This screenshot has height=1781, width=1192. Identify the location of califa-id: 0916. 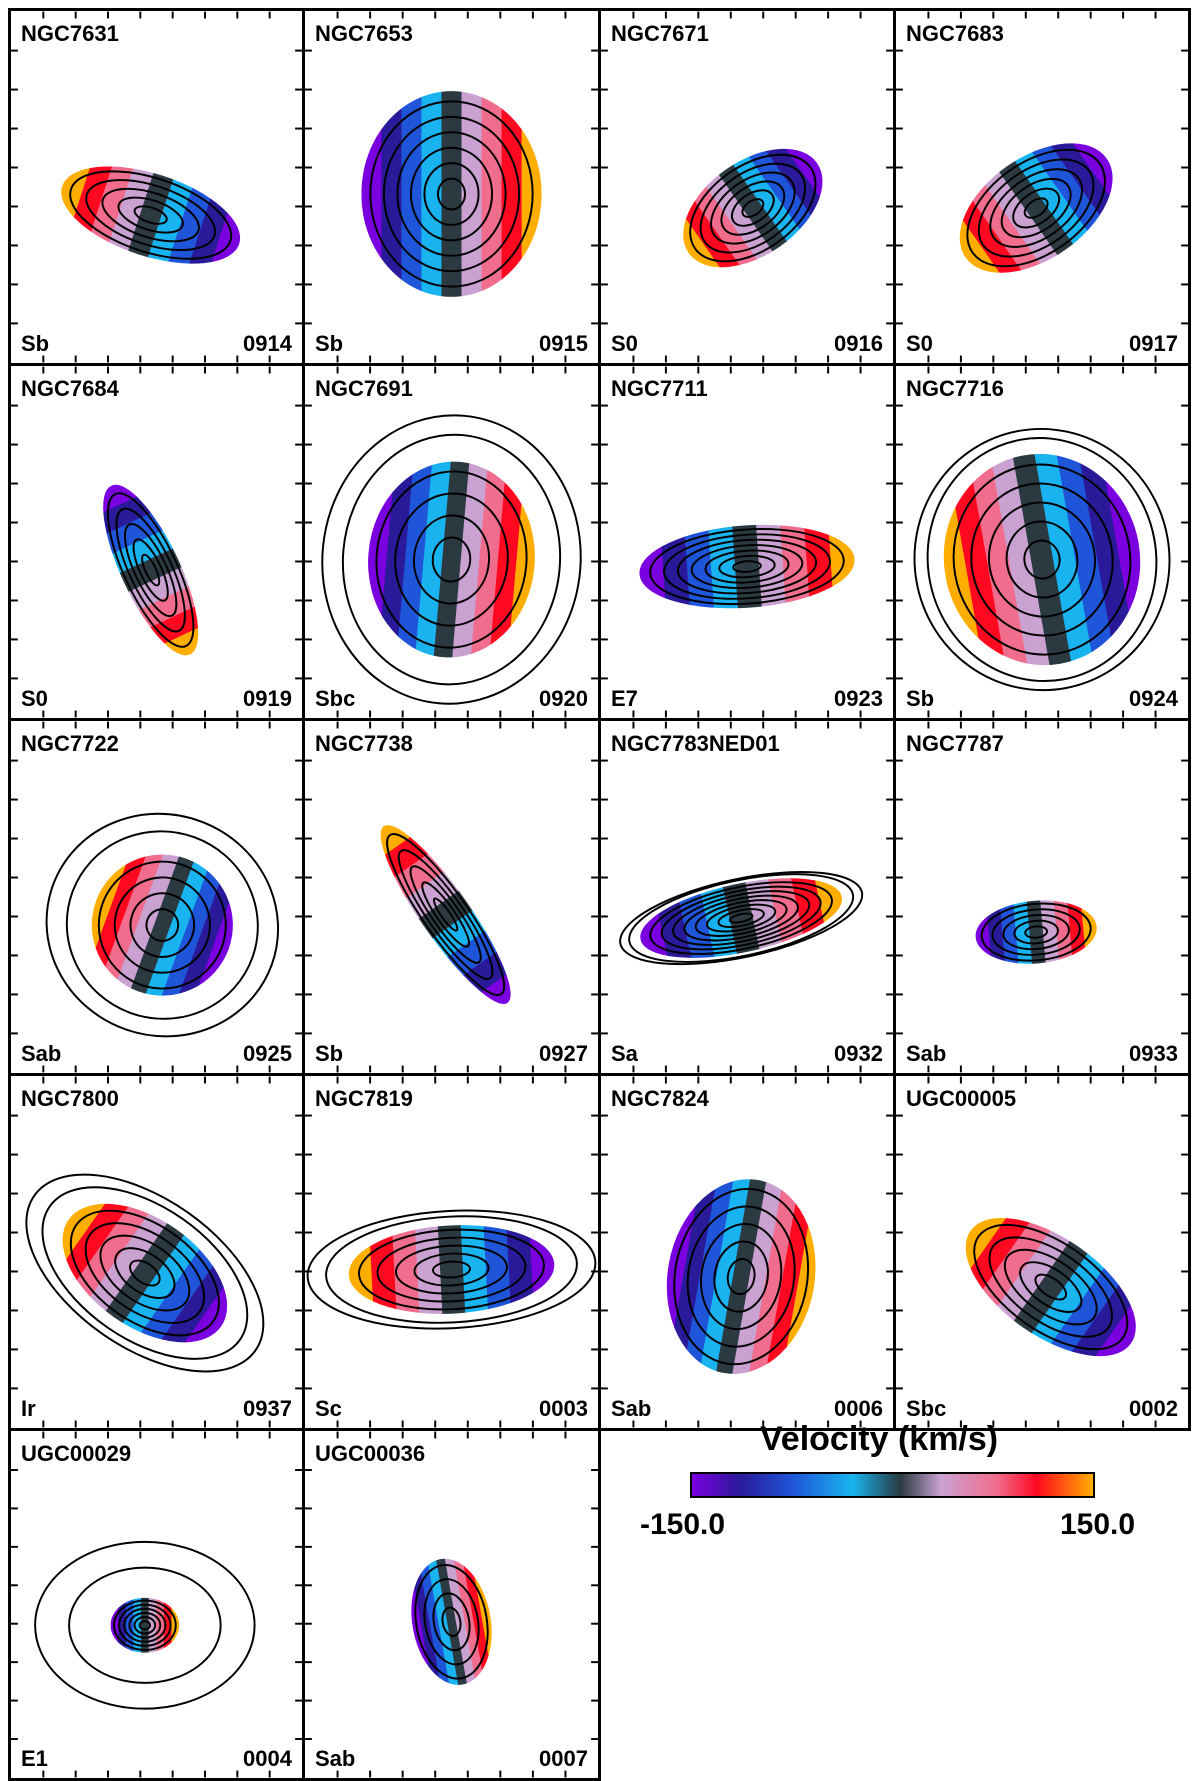
(858, 343).